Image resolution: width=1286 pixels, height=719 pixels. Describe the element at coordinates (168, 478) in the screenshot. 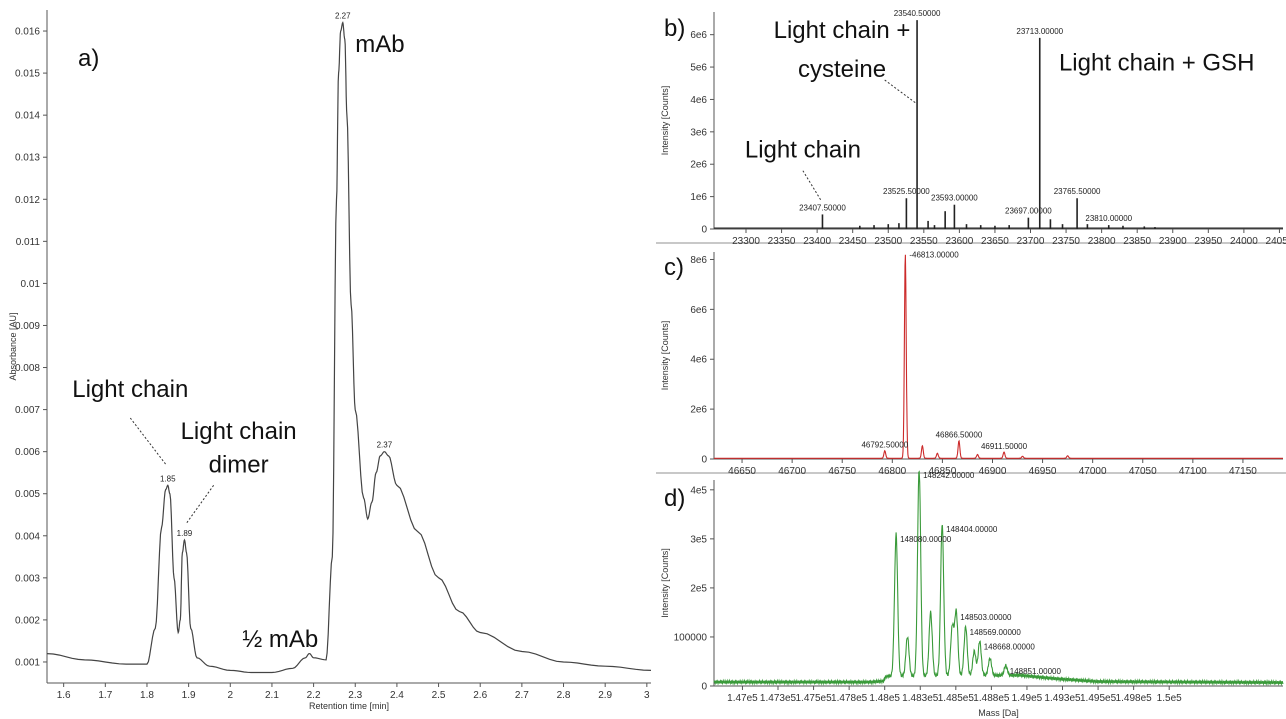

I see `peak-label: 1.85` at that location.